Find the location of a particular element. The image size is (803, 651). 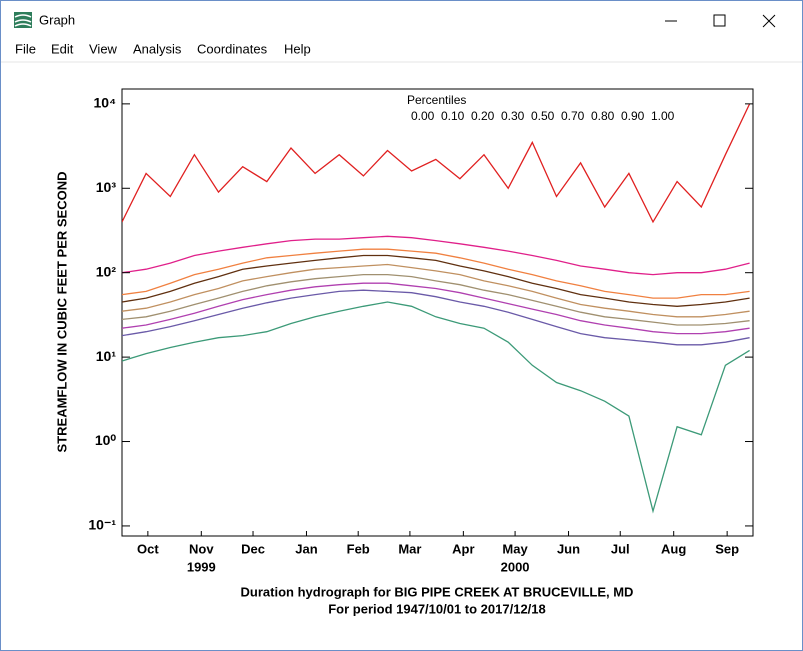

y-axis-label: STREAMFLOW IN CUBIC FEET PER SECOND is located at coordinates (61, 312).